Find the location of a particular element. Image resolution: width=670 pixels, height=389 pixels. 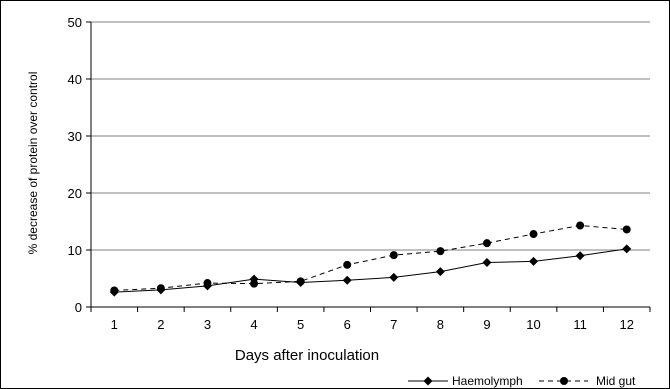

y-tick-label-20: 20 is located at coordinates (75, 193).